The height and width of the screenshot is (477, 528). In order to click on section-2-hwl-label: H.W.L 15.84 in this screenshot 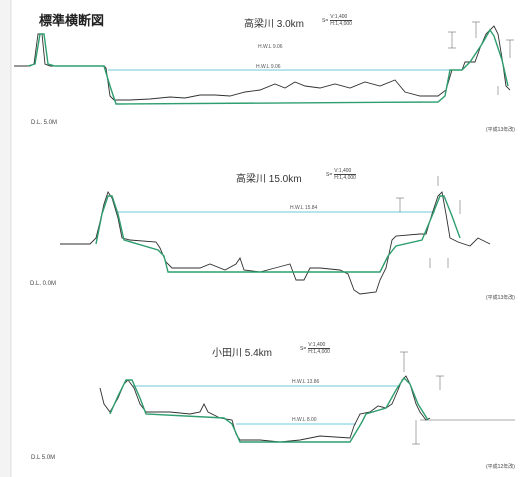, I will do `click(304, 208)`.